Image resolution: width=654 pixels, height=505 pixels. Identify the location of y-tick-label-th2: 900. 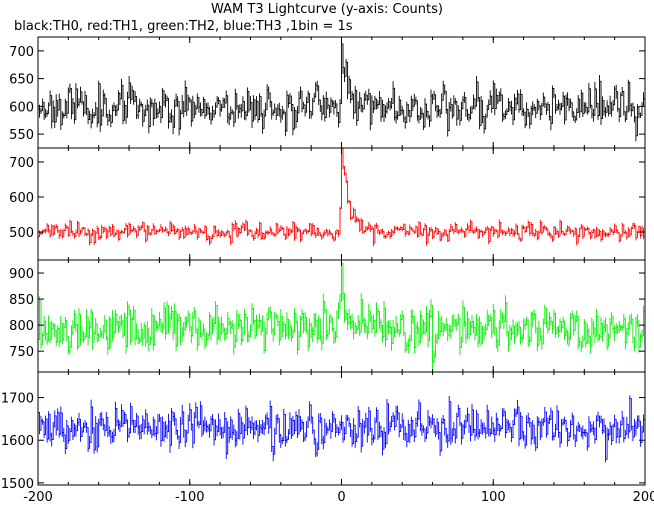
(21, 274).